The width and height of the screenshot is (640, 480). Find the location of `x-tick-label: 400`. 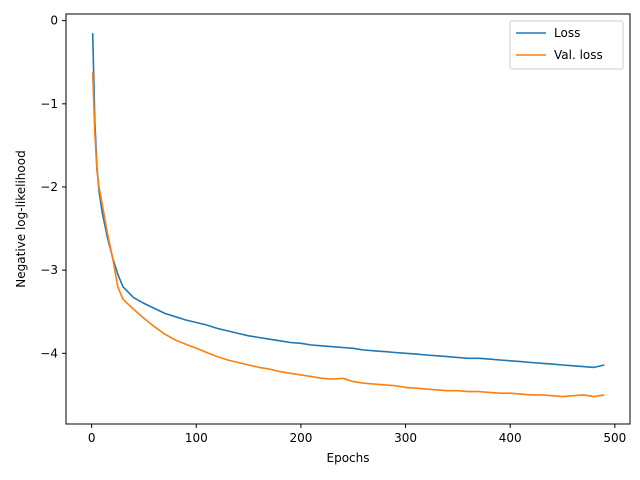

x-tick-label: 400 is located at coordinates (510, 438).